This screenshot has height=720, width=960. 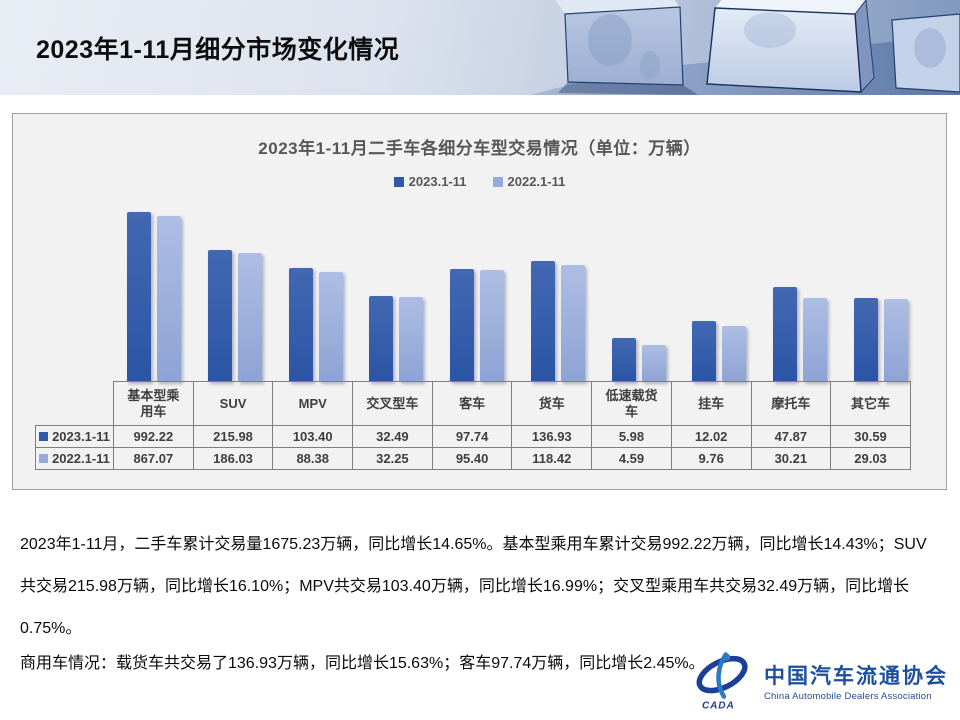 I want to click on column-header-MPV: MPV, so click(x=313, y=403).